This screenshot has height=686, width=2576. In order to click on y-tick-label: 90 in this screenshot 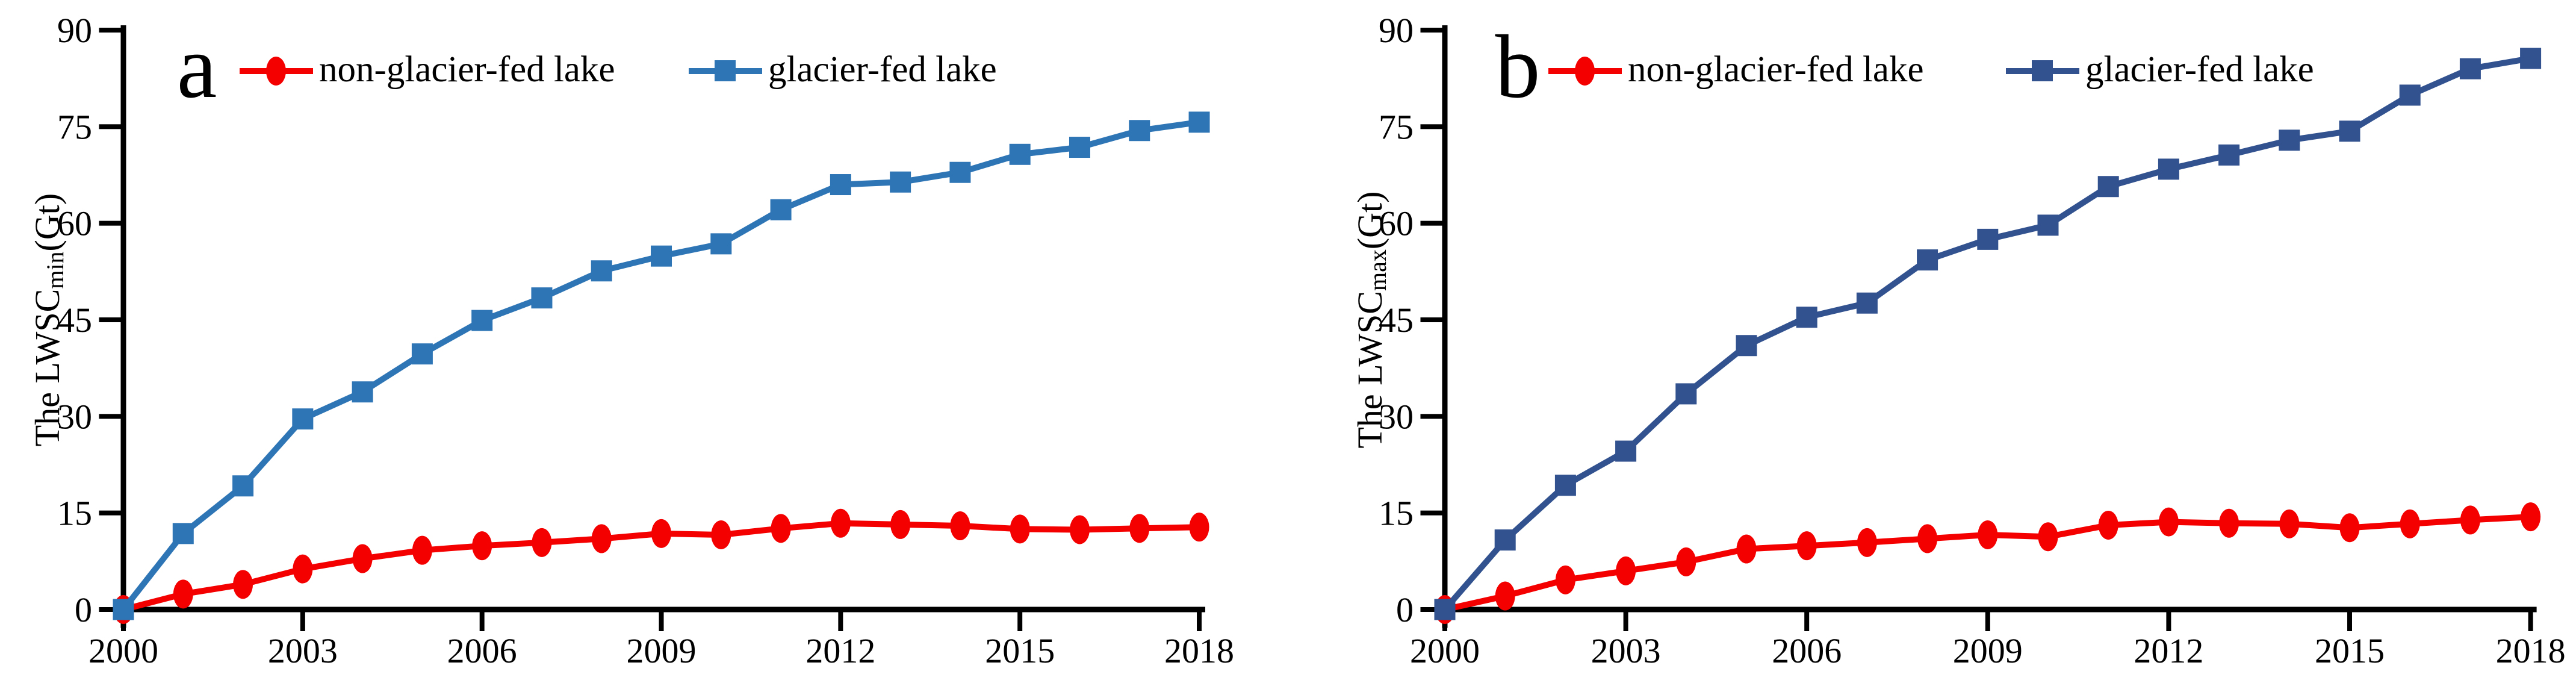, I will do `click(74, 31)`.